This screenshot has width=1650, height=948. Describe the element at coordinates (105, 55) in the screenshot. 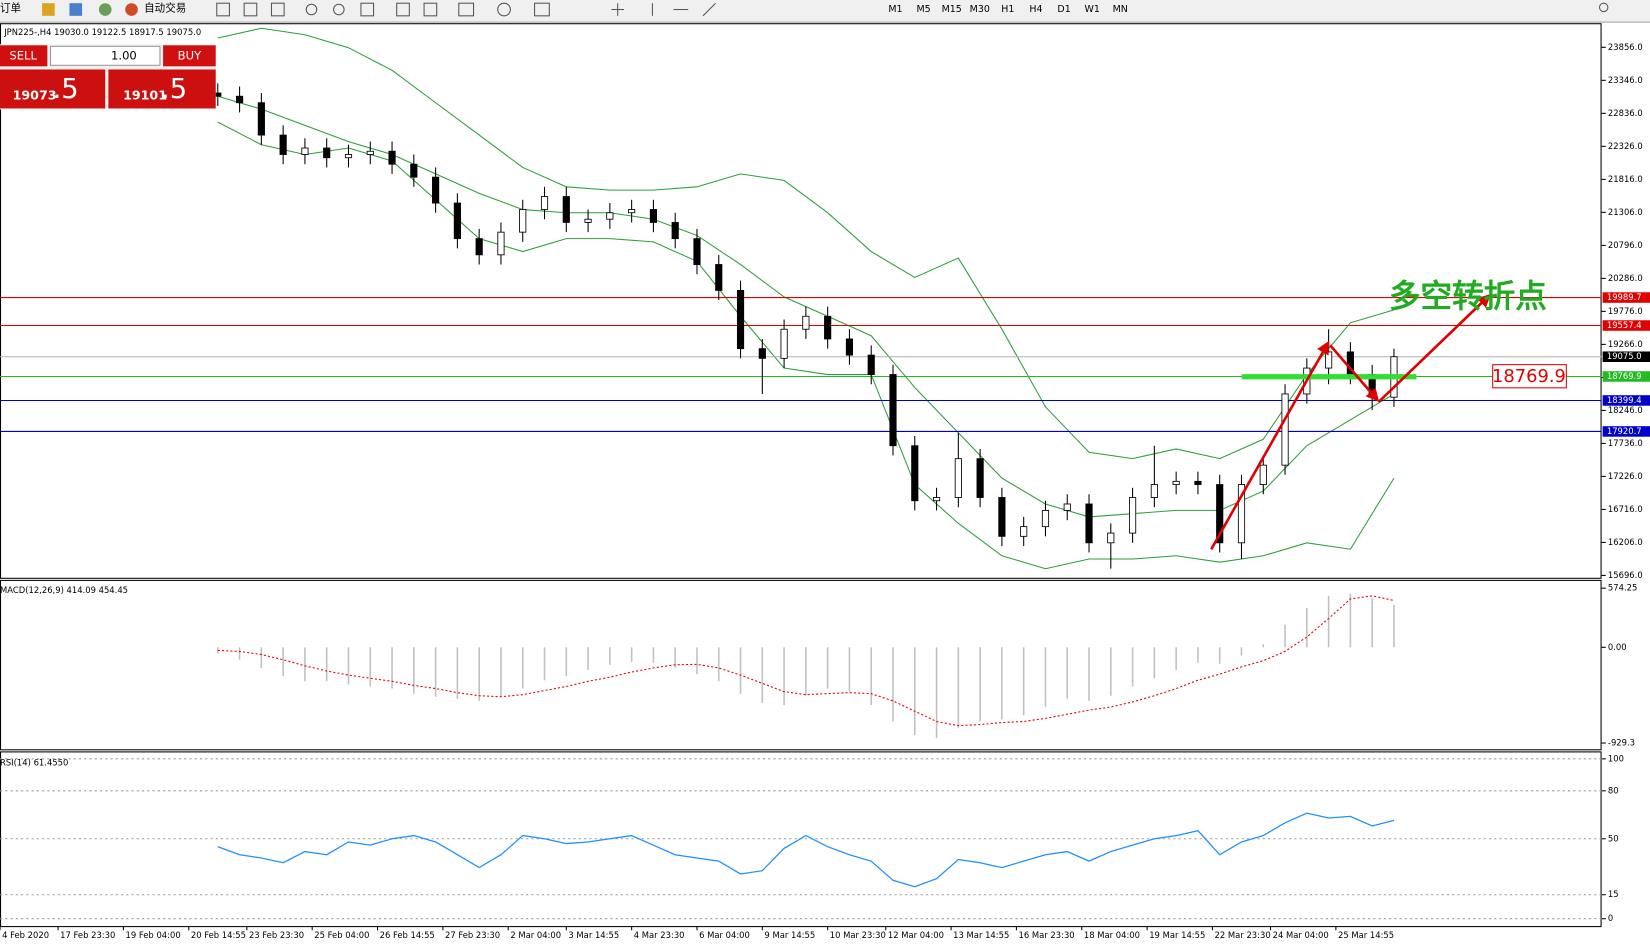

I see `lots-input` at that location.